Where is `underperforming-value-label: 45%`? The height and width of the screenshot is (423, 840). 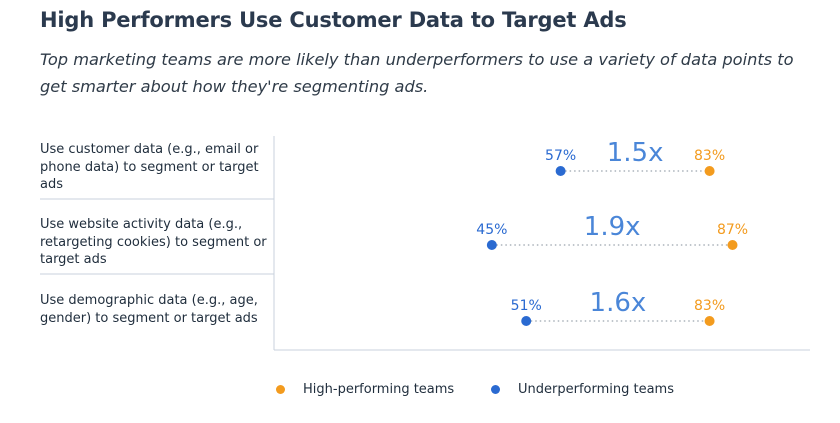 underperforming-value-label: 45% is located at coordinates (491, 230).